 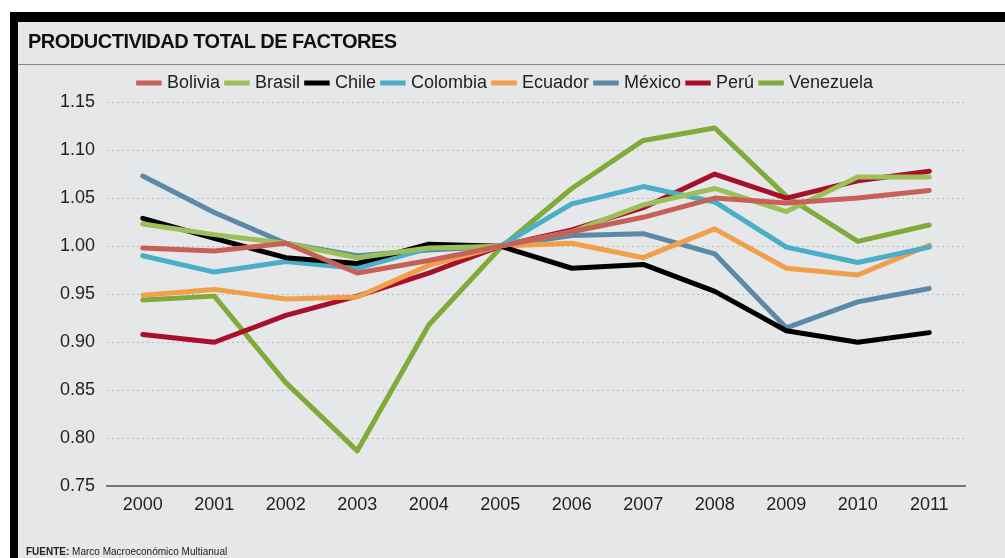 What do you see at coordinates (77, 485) in the screenshot?
I see `y-tick-label: 0.75` at bounding box center [77, 485].